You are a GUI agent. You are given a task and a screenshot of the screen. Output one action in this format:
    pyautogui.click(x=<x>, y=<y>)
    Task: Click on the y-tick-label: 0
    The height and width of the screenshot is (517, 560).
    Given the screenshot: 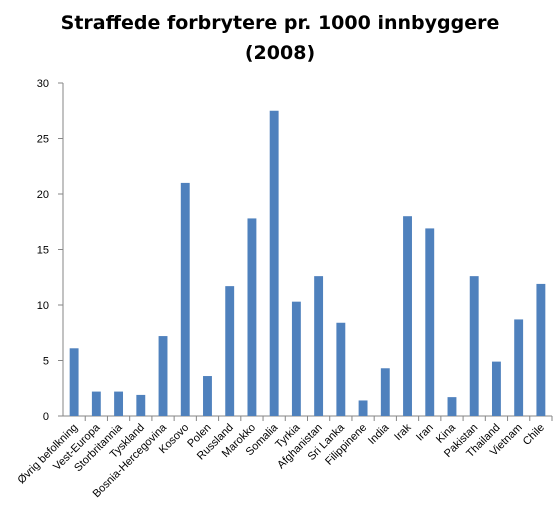 What is the action you would take?
    pyautogui.click(x=46, y=417)
    